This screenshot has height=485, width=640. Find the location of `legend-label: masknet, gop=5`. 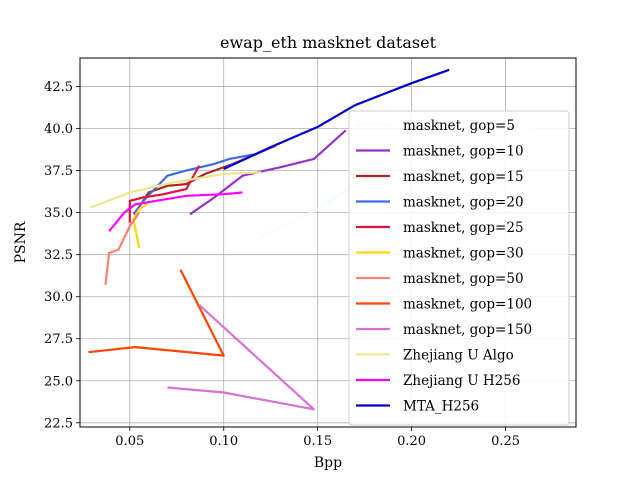

legend-label: masknet, gop=5 is located at coordinates (459, 126).